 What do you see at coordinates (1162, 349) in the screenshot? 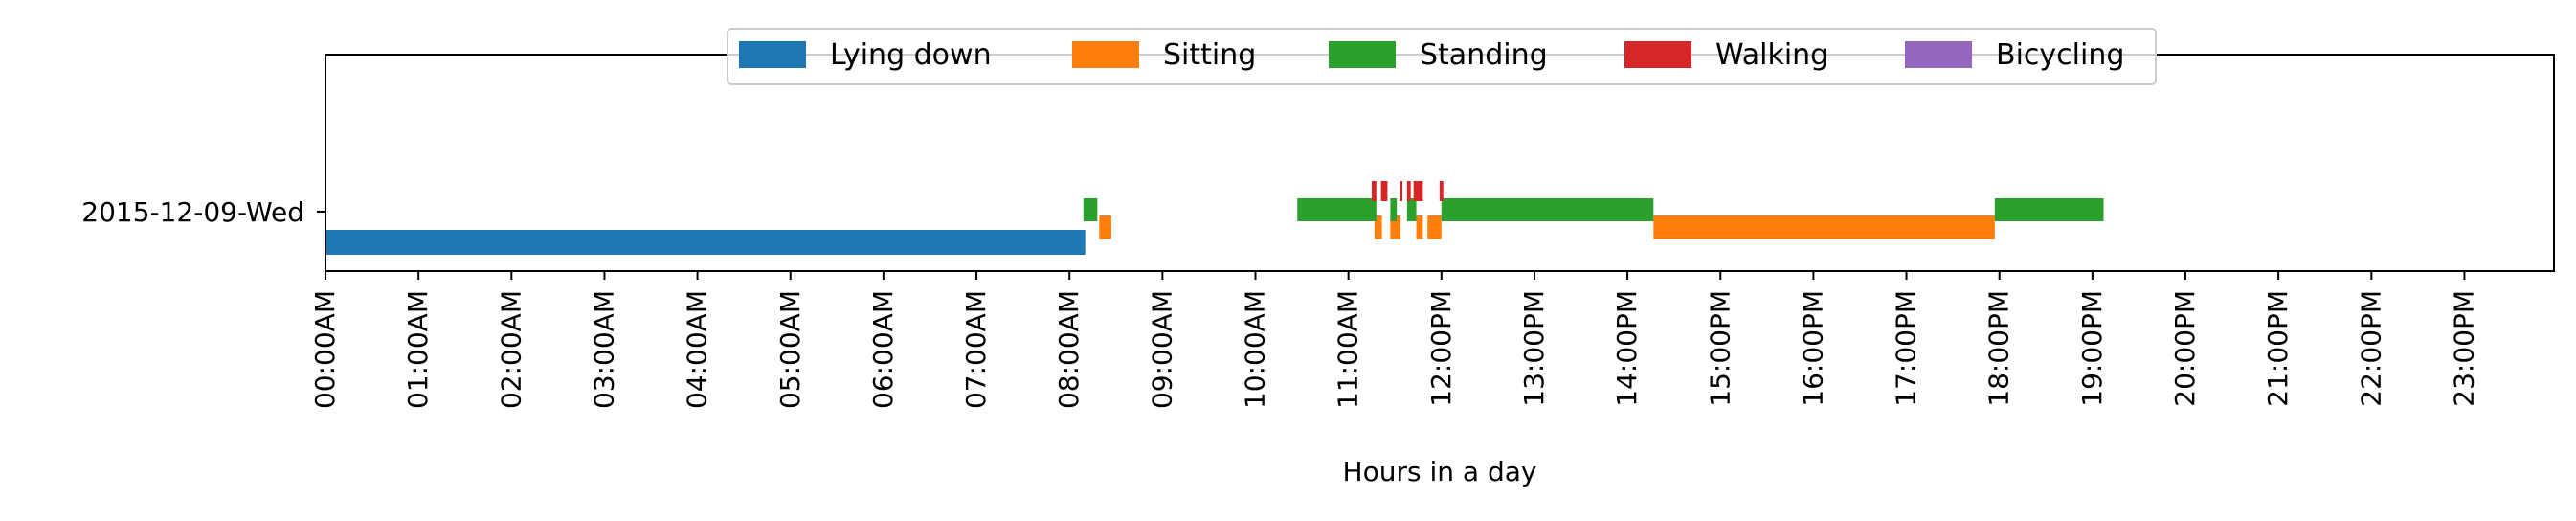
I see `x-tick-label-9: 09:00AM` at bounding box center [1162, 349].